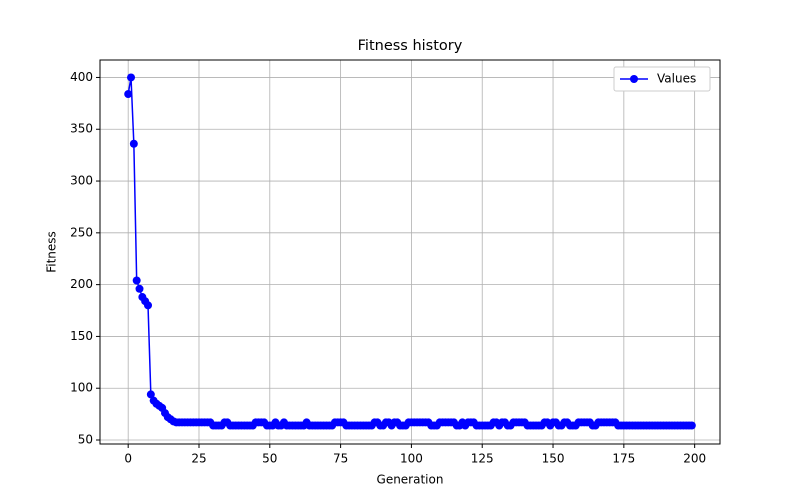 This screenshot has width=800, height=504. I want to click on x-tick-label: 75, so click(340, 459).